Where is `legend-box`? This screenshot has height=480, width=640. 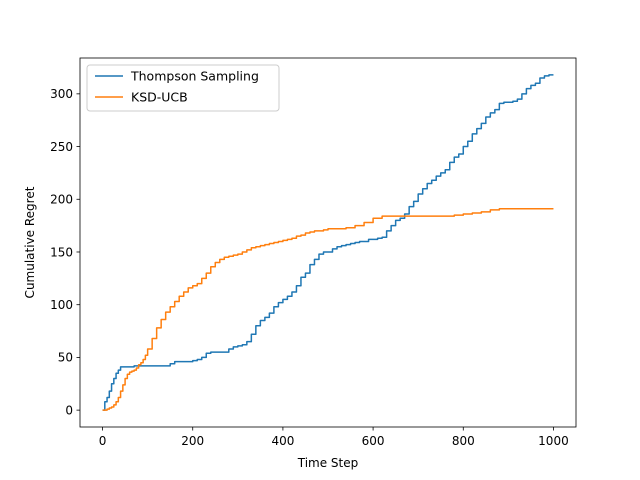 legend-box is located at coordinates (183, 88).